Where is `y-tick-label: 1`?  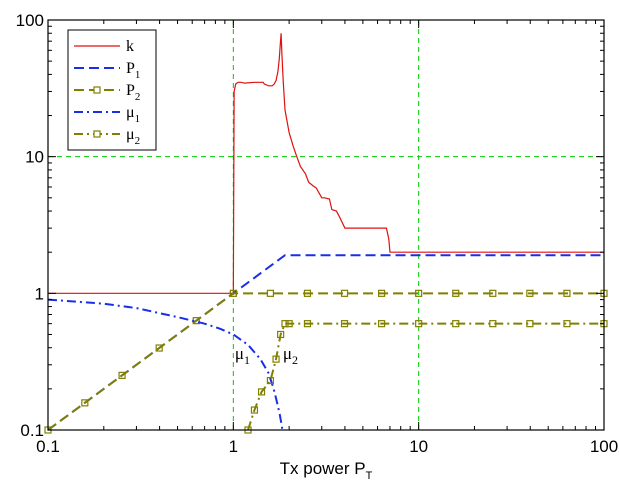
y-tick-label: 1 is located at coordinates (39, 293).